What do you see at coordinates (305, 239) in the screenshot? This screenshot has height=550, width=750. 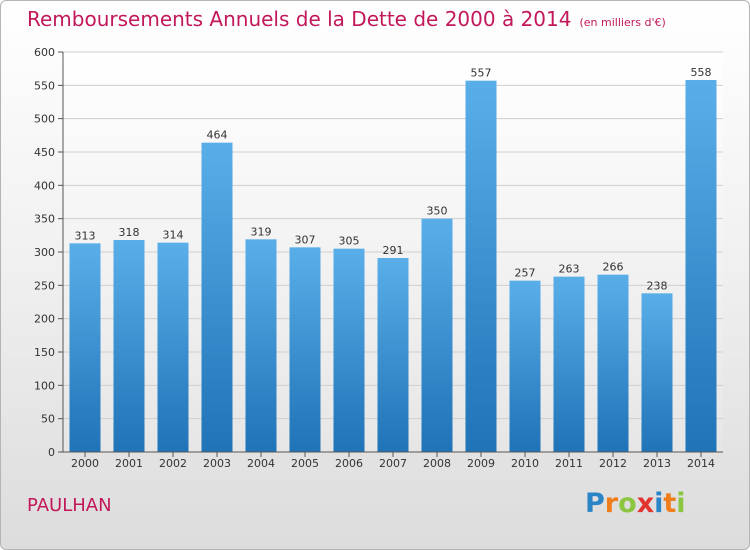 I see `bar-value-label: 307` at bounding box center [305, 239].